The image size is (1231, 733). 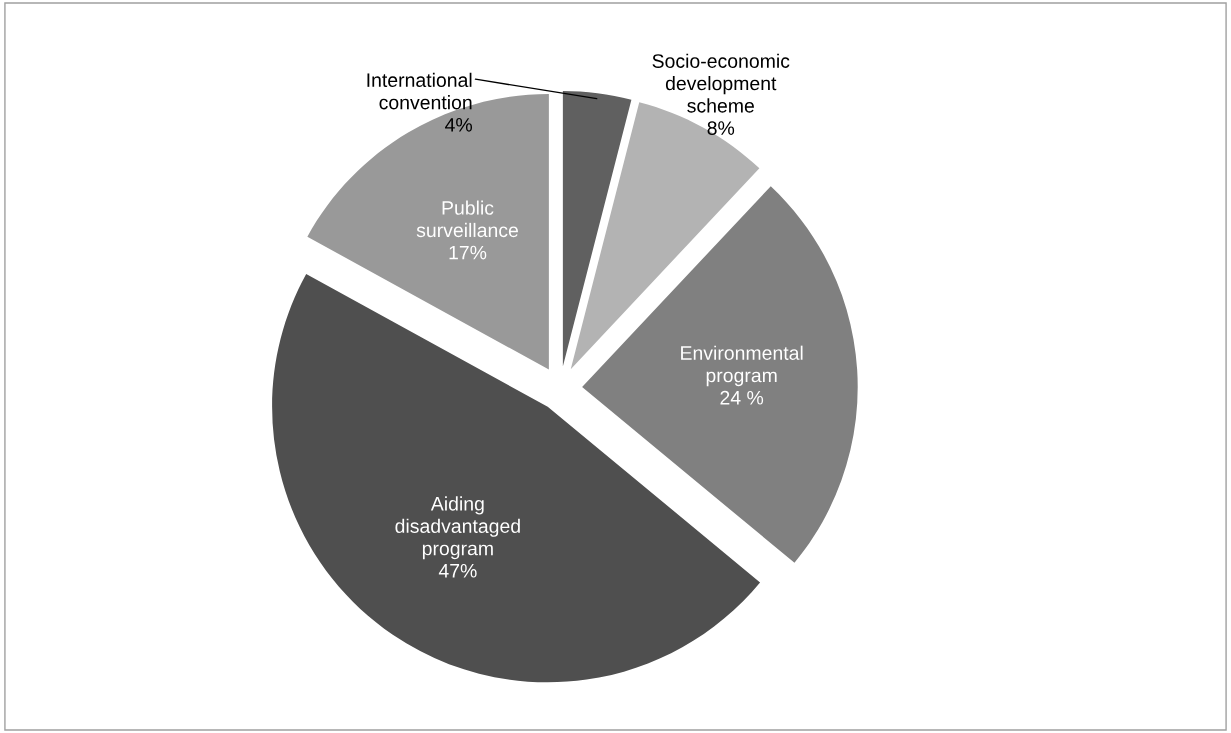 I want to click on slice-label: Public surveillance, so click(x=467, y=219).